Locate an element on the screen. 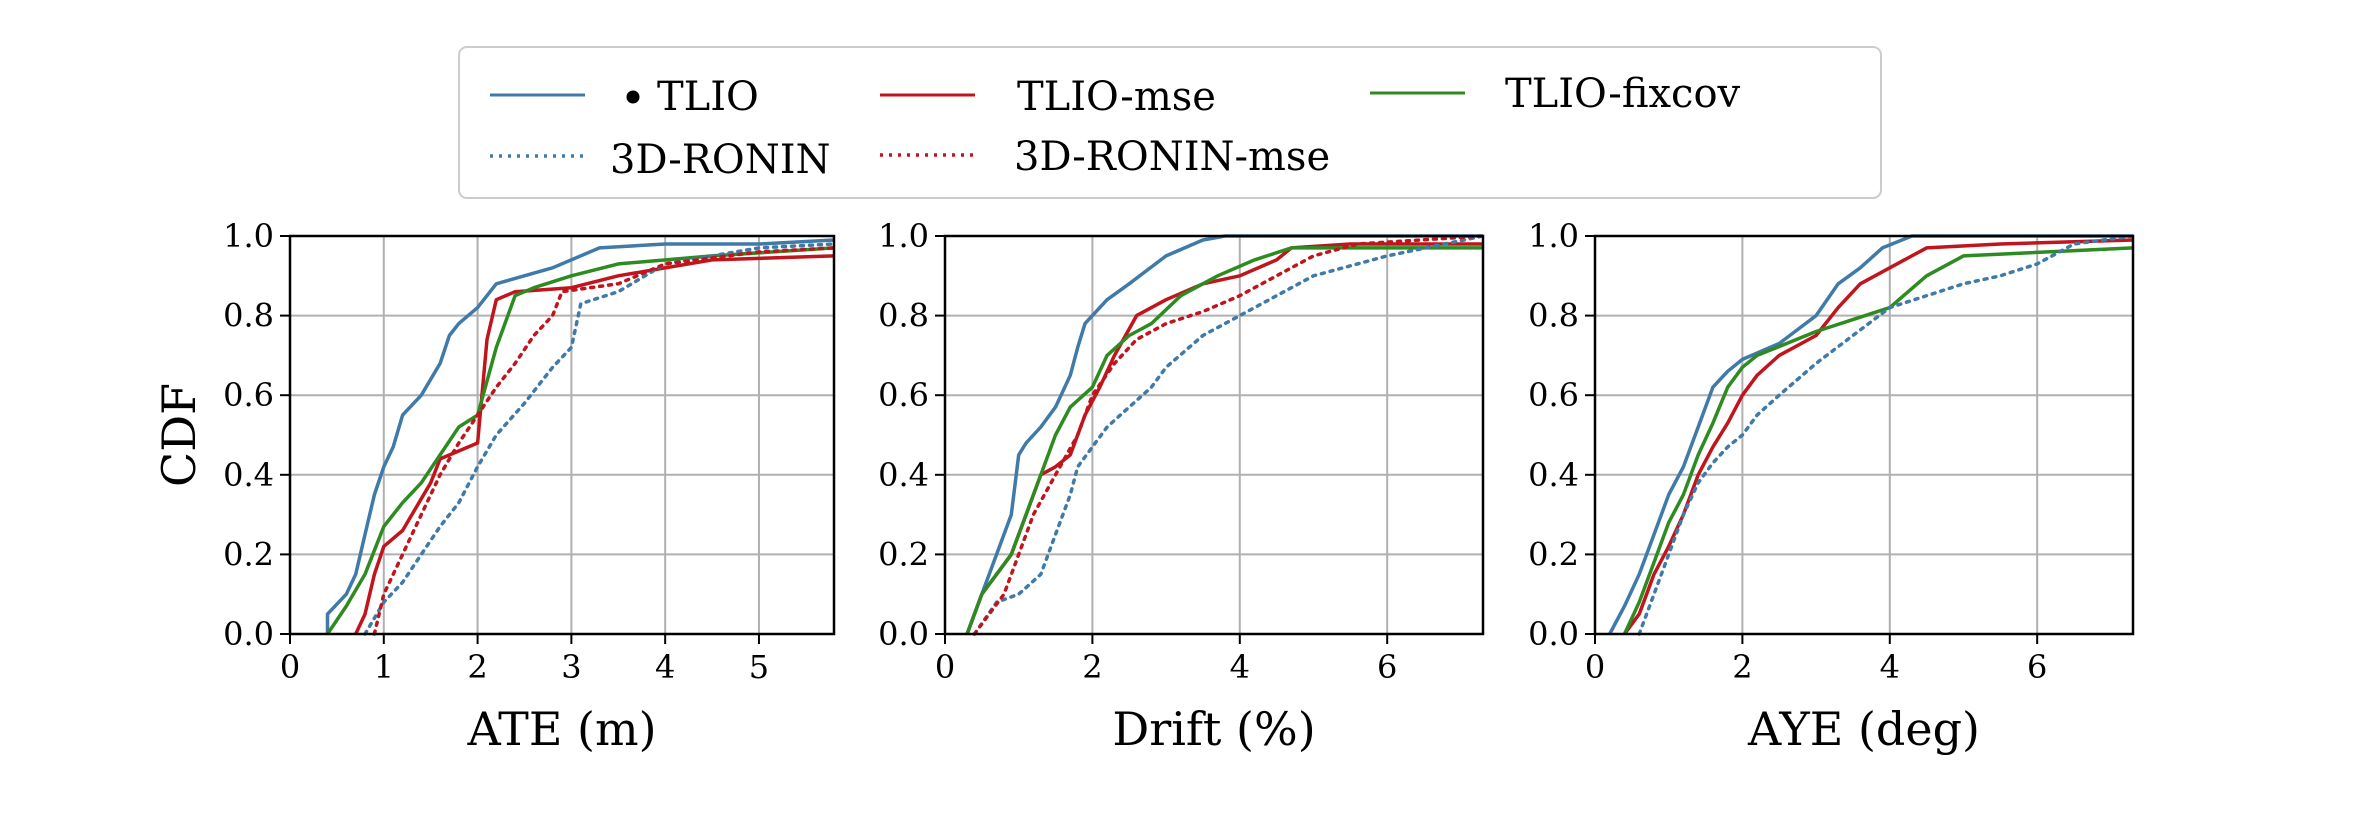  series-aye-tlio-mse is located at coordinates (1878, 437).